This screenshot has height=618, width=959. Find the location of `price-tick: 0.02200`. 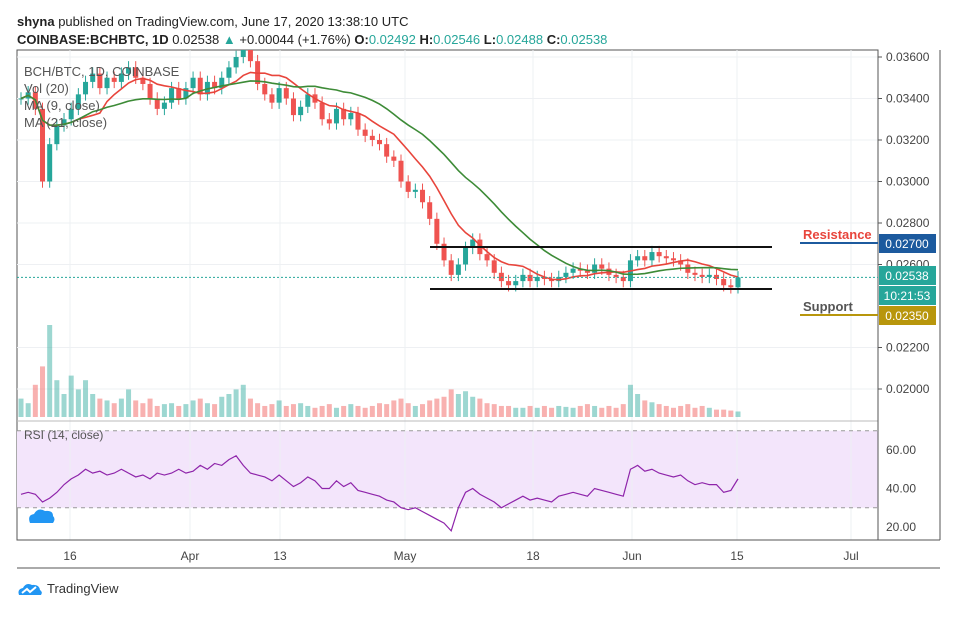

price-tick: 0.02200 is located at coordinates (908, 348).